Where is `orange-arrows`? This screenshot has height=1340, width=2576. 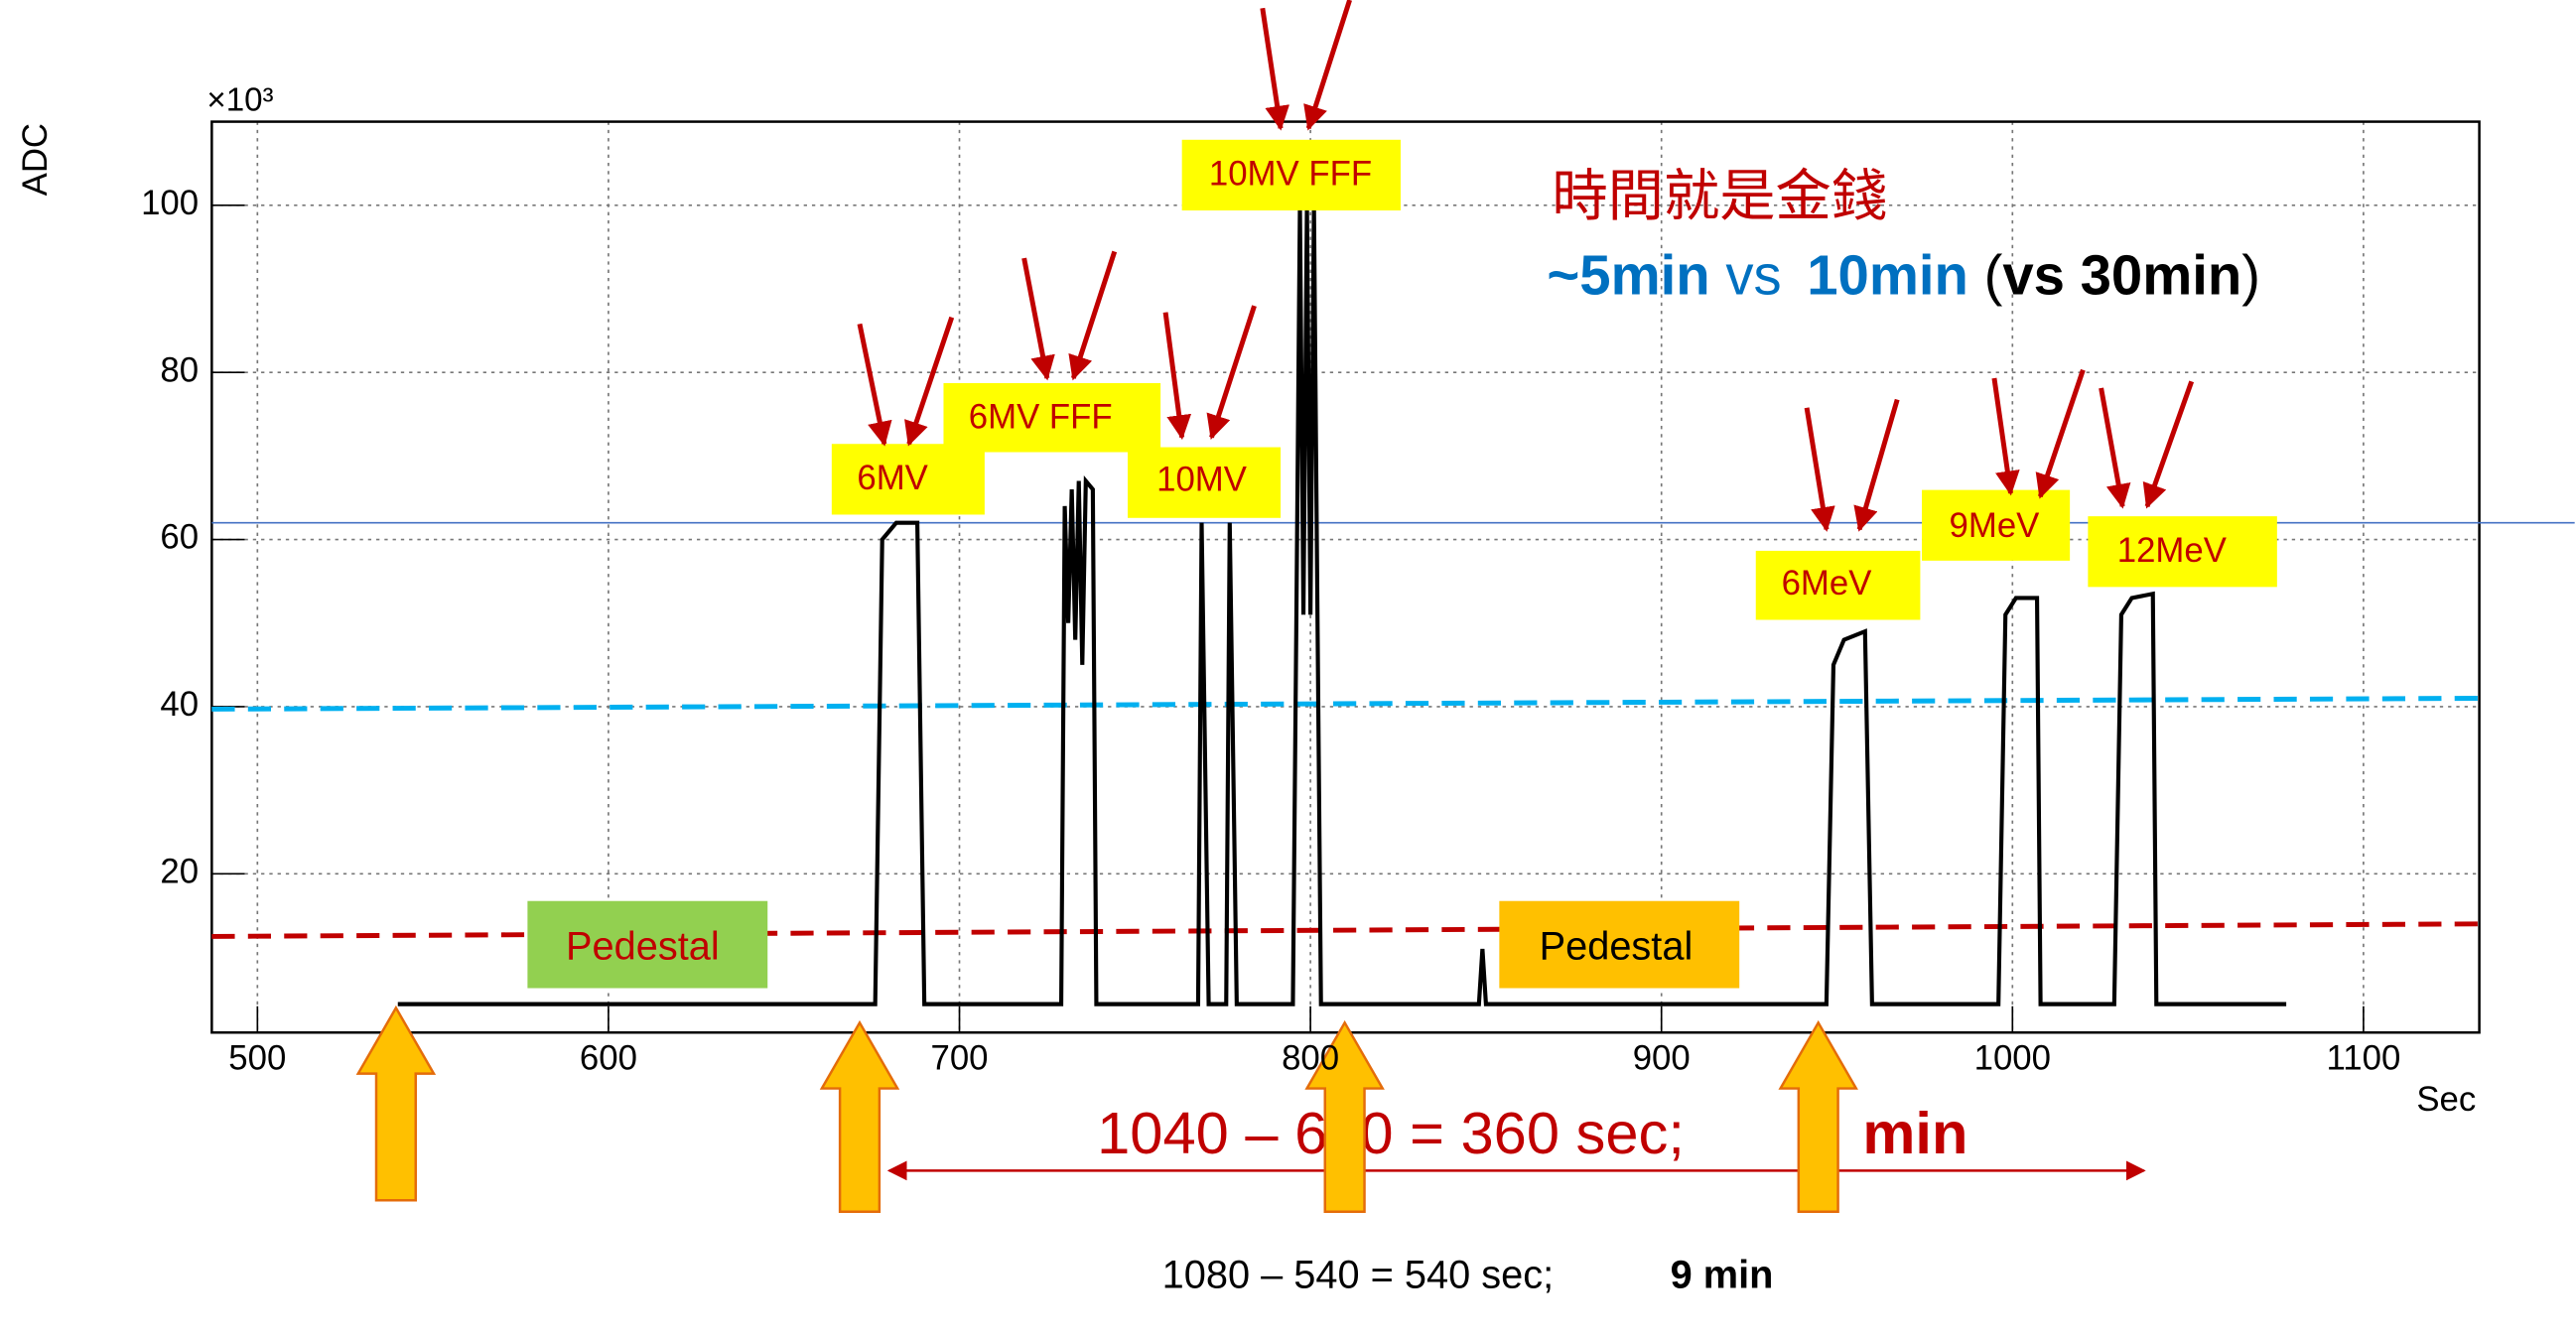 orange-arrows is located at coordinates (1107, 1109).